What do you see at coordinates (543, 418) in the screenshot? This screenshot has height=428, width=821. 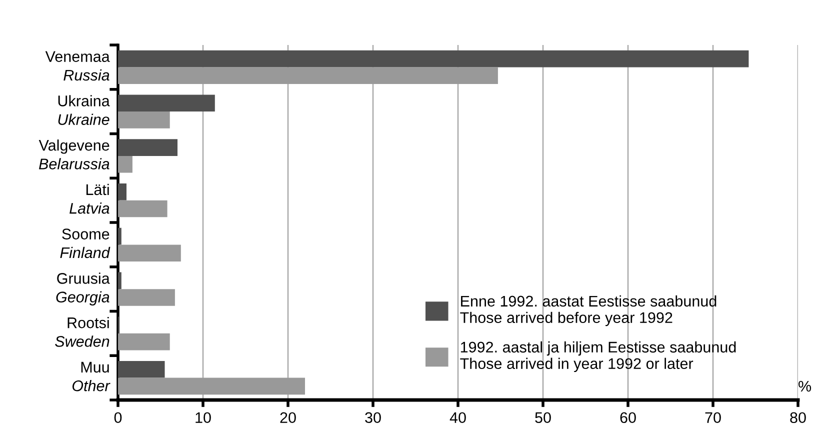 I see `x-tick-label: 50` at bounding box center [543, 418].